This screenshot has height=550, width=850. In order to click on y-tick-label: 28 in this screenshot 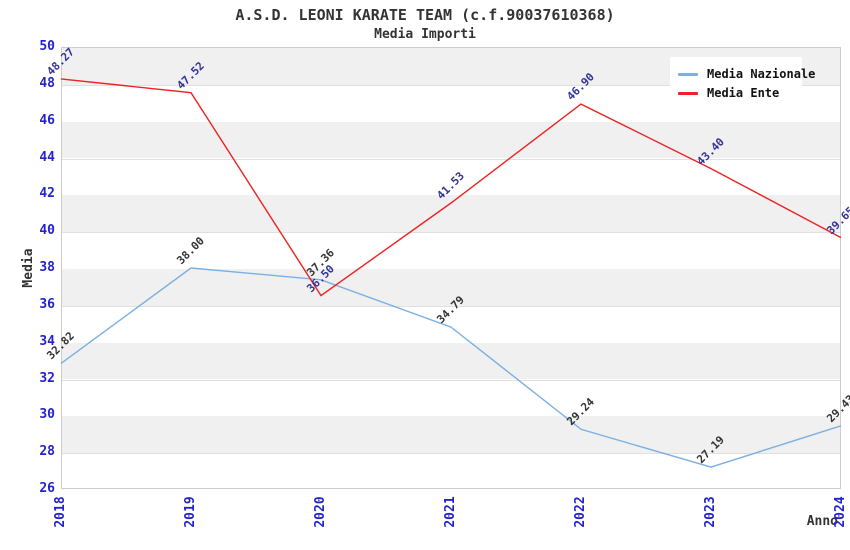, I will do `click(47, 452)`.